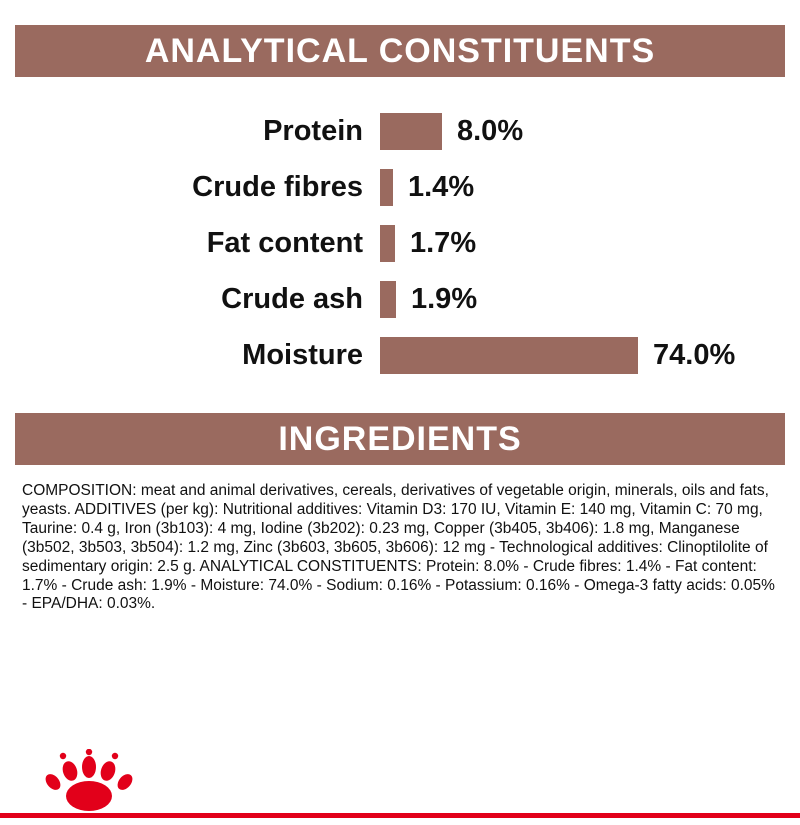  What do you see at coordinates (400, 187) in the screenshot?
I see `chart-row-crude-fibres: Crude fibres 1.4%` at bounding box center [400, 187].